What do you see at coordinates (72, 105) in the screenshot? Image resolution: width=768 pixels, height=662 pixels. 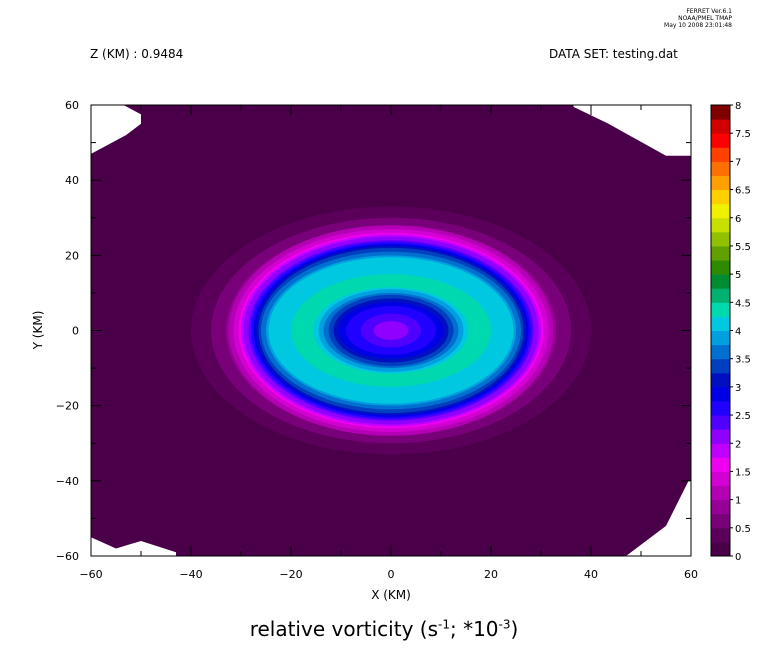 I see `y-tick-label: 60` at bounding box center [72, 105].